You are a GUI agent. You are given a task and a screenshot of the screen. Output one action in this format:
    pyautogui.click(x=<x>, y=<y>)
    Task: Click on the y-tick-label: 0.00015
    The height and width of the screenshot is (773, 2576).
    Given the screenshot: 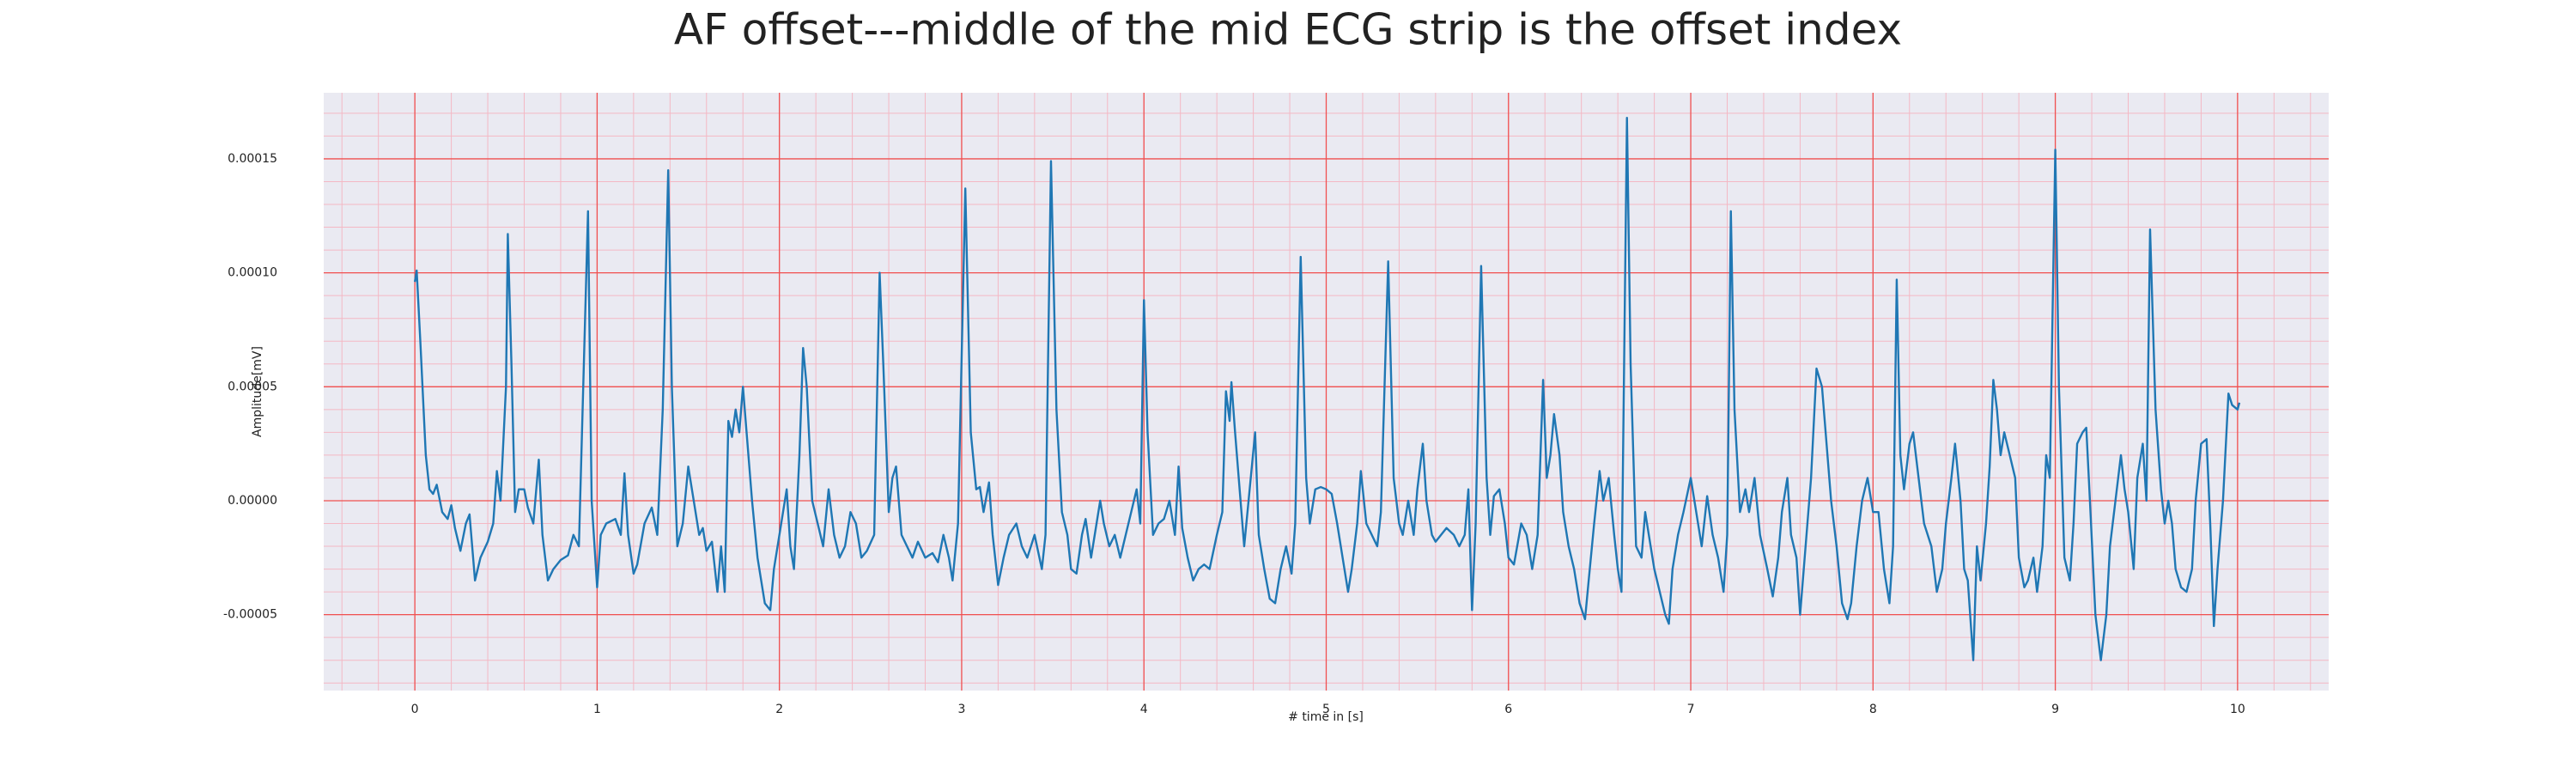 What is the action you would take?
    pyautogui.click(x=252, y=159)
    